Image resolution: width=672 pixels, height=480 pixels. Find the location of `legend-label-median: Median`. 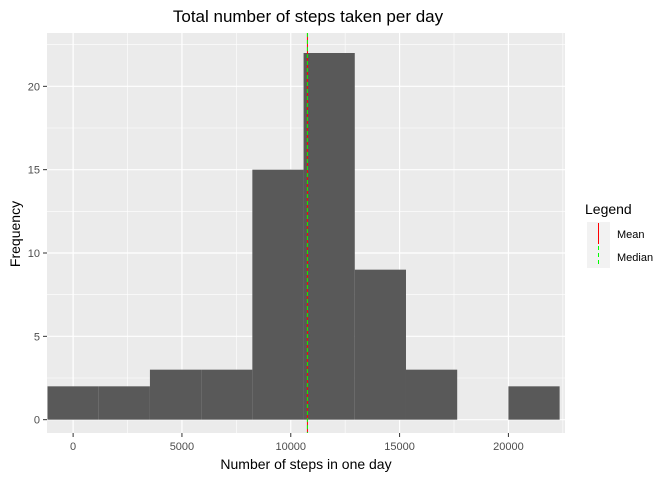

legend-label-median: Median is located at coordinates (635, 258).